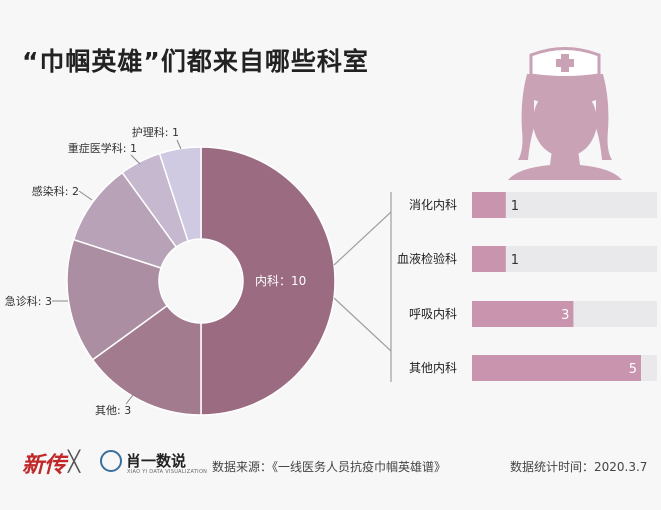 This screenshot has width=661, height=510. Describe the element at coordinates (565, 63) in the screenshot. I see `cap-cross-horizontal` at that location.